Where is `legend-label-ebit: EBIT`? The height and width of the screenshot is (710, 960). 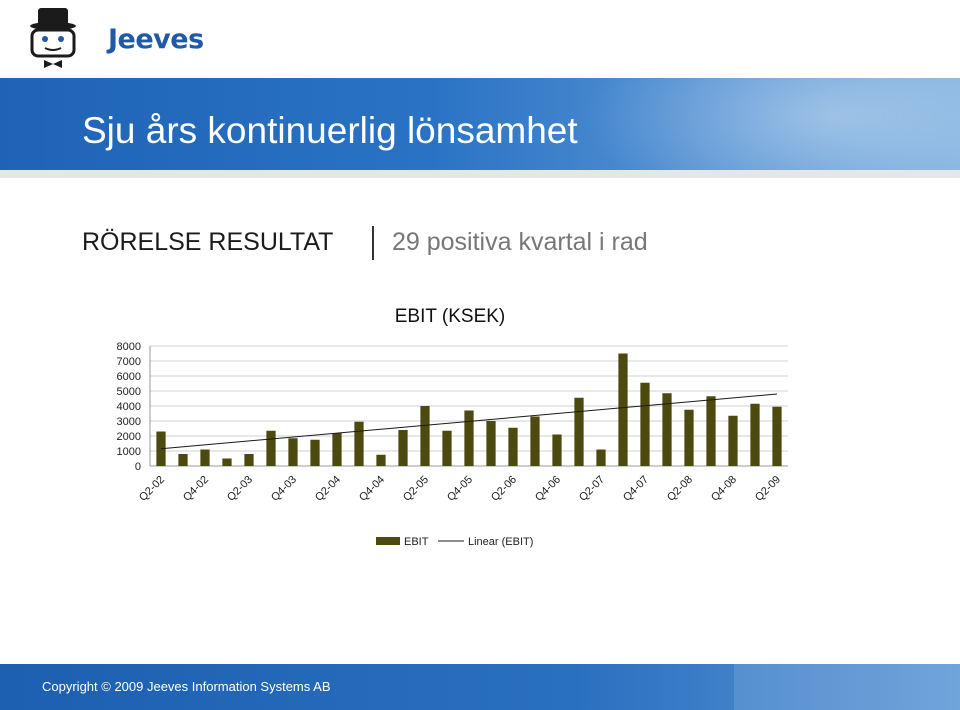 legend-label-ebit: EBIT is located at coordinates (416, 542).